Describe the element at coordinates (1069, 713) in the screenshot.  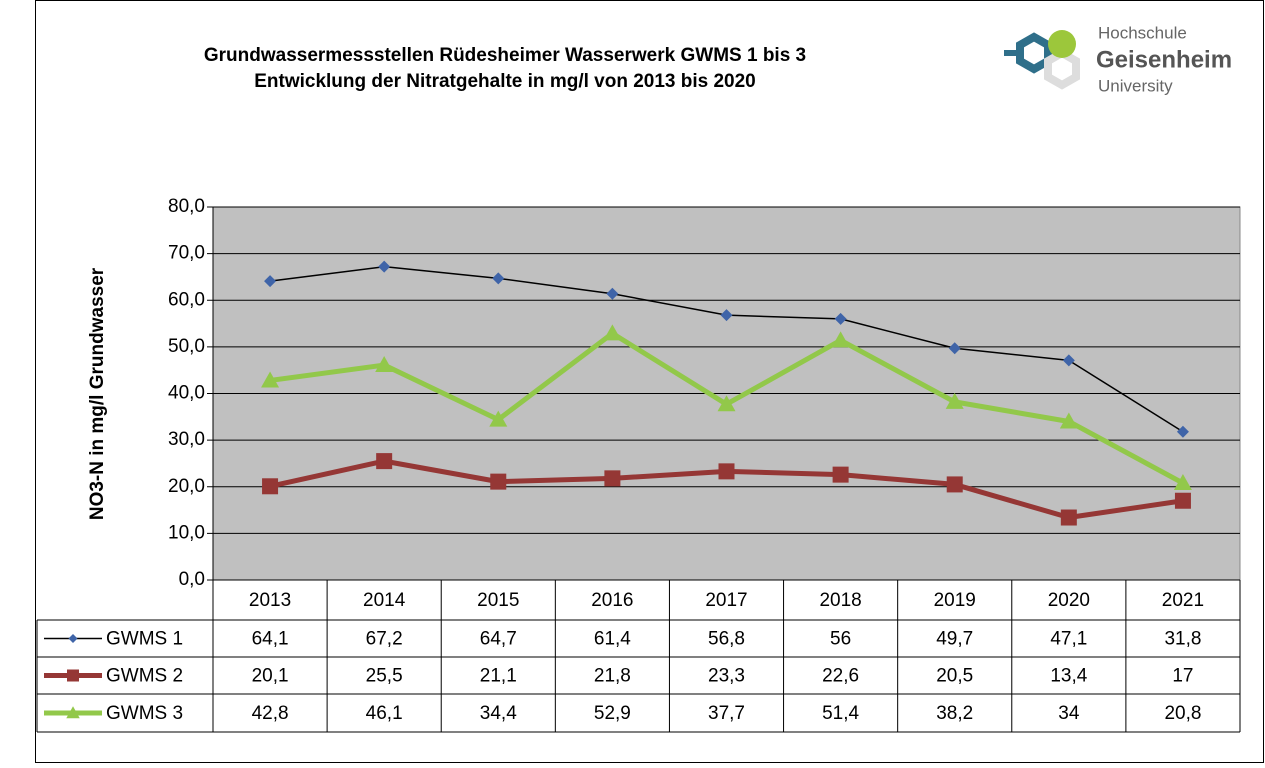
I see `table-value: 34` at that location.